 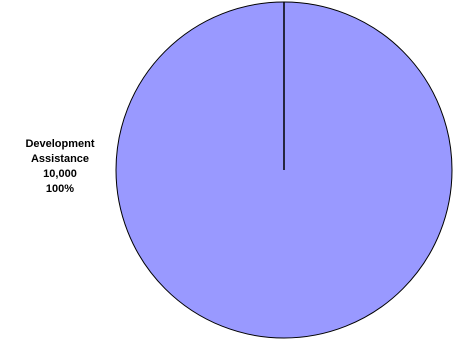 I want to click on slice-label: Development Assistance 10,000 100%, so click(x=59, y=166).